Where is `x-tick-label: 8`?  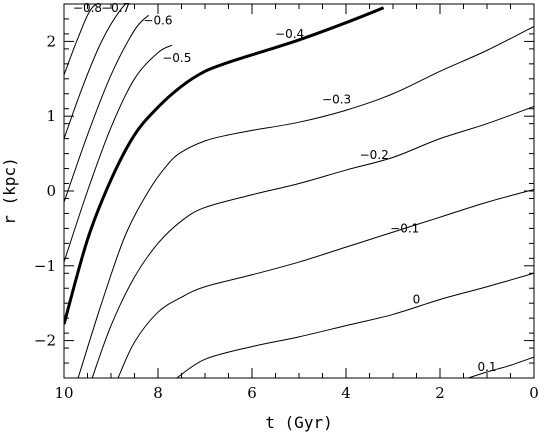 x-tick-label: 8 is located at coordinates (158, 393).